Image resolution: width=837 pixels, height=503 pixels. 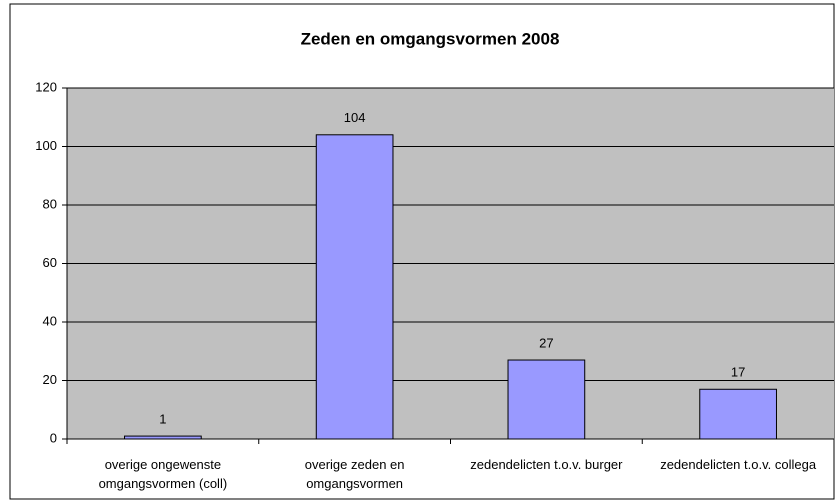 What do you see at coordinates (738, 464) in the screenshot?
I see `x-tick-label: zedendelicten t.o.v. collega` at bounding box center [738, 464].